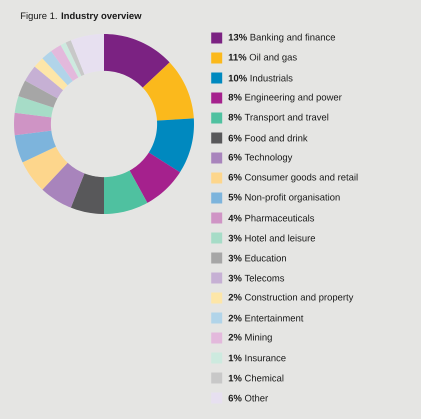 The width and height of the screenshot is (421, 419). What do you see at coordinates (268, 138) in the screenshot?
I see `legend-label: 6% Food and drink` at bounding box center [268, 138].